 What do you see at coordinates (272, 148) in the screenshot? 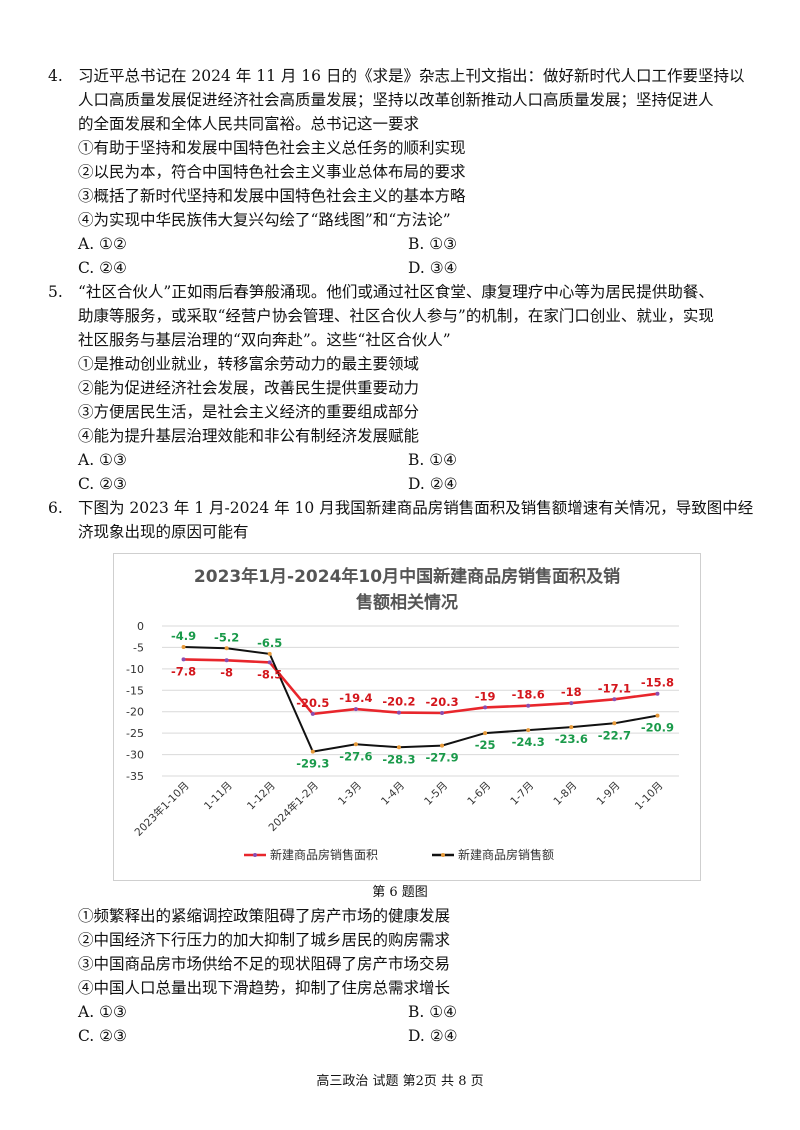
I see `statement-1: ①有助于坚持和发展中国特色社会主义总任务的顺利实现` at bounding box center [272, 148].